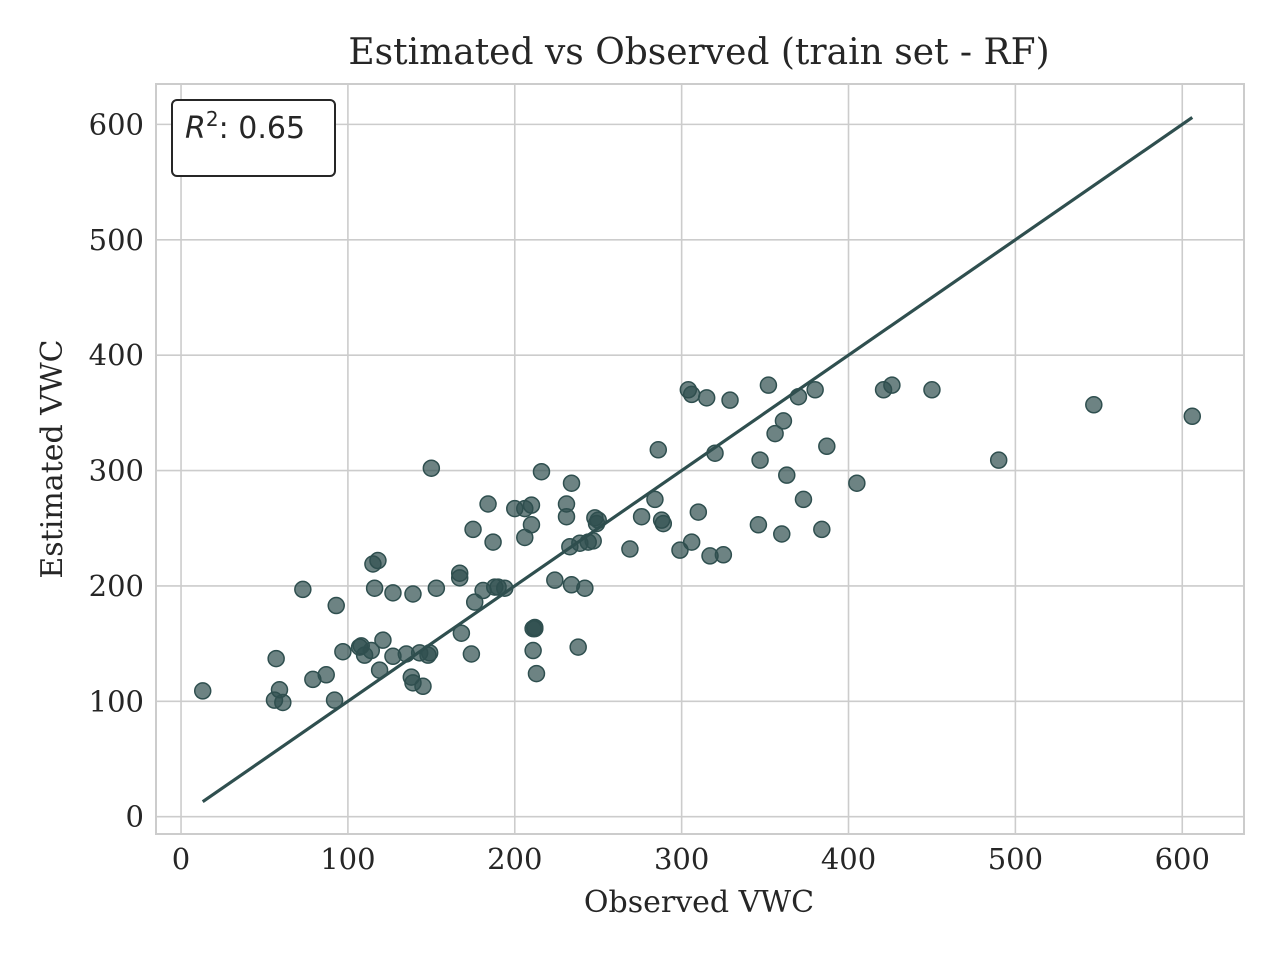 This screenshot has width=1280, height=960. Describe the element at coordinates (116, 471) in the screenshot. I see `y-tick-label: 300` at that location.